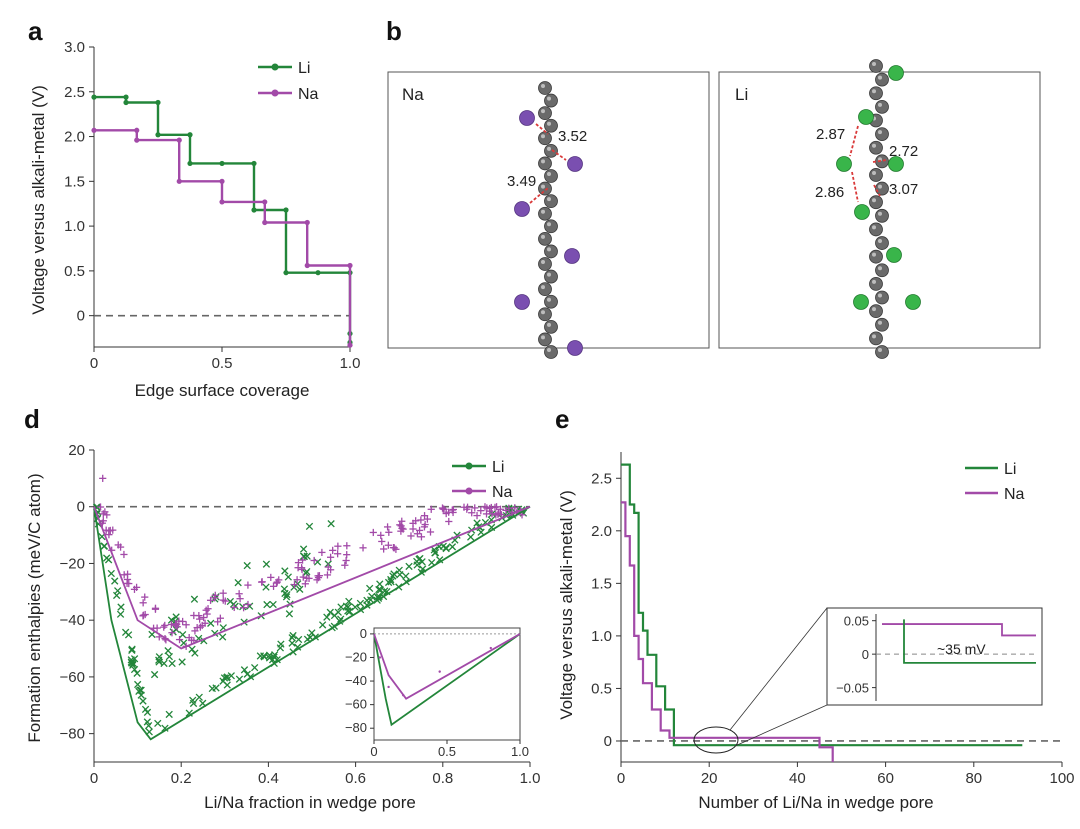  Describe the element at coordinates (34, 607) in the screenshot. I see `panel-d-ylabel: Formation enthalpies (meV/C atom)` at that location.